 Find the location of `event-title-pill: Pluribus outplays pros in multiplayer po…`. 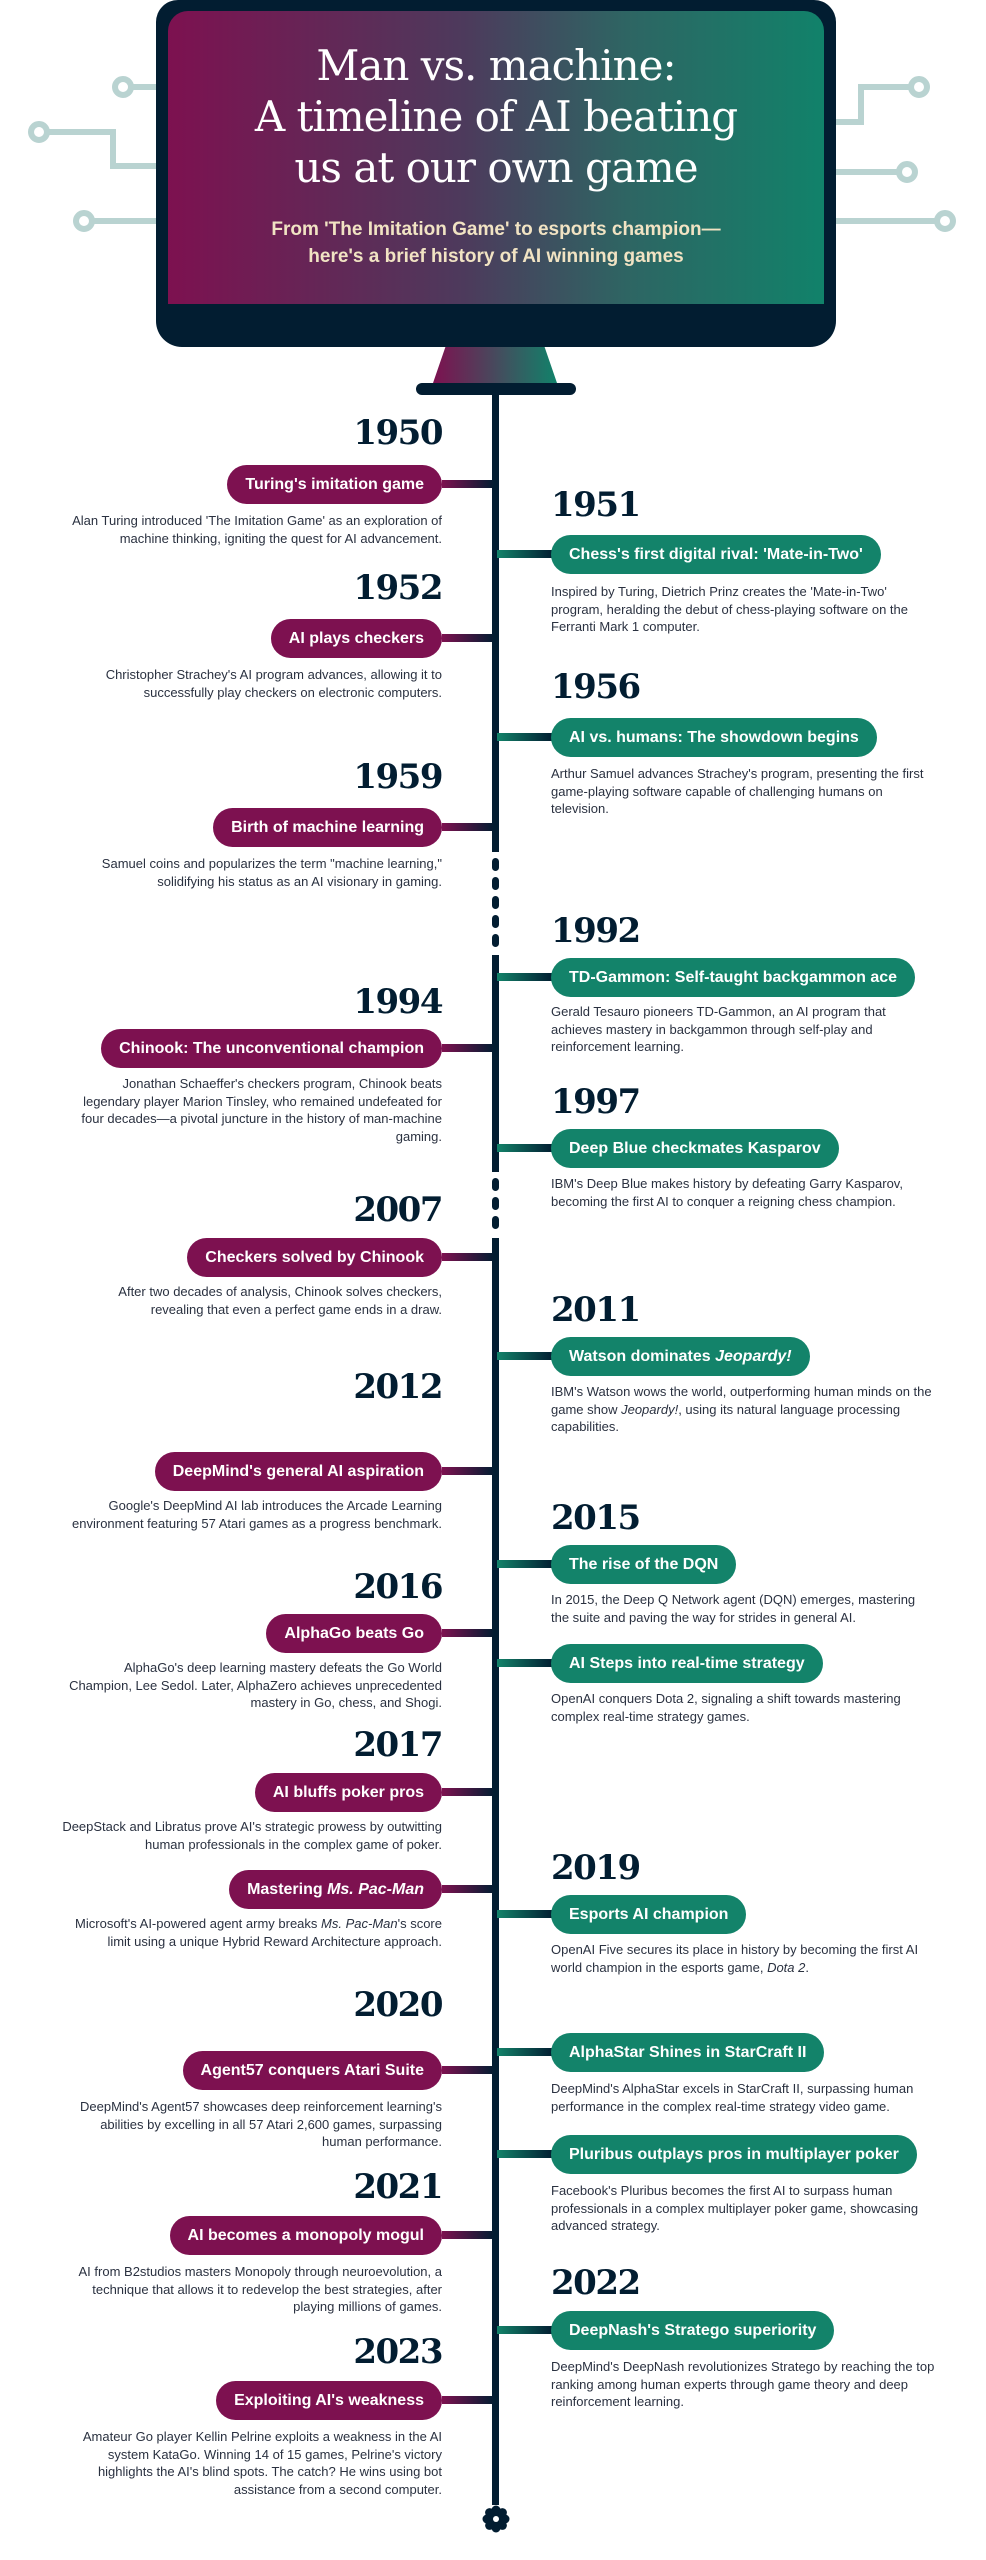

event-title-pill: Pluribus outplays pros in multiplayer po… is located at coordinates (734, 2154).